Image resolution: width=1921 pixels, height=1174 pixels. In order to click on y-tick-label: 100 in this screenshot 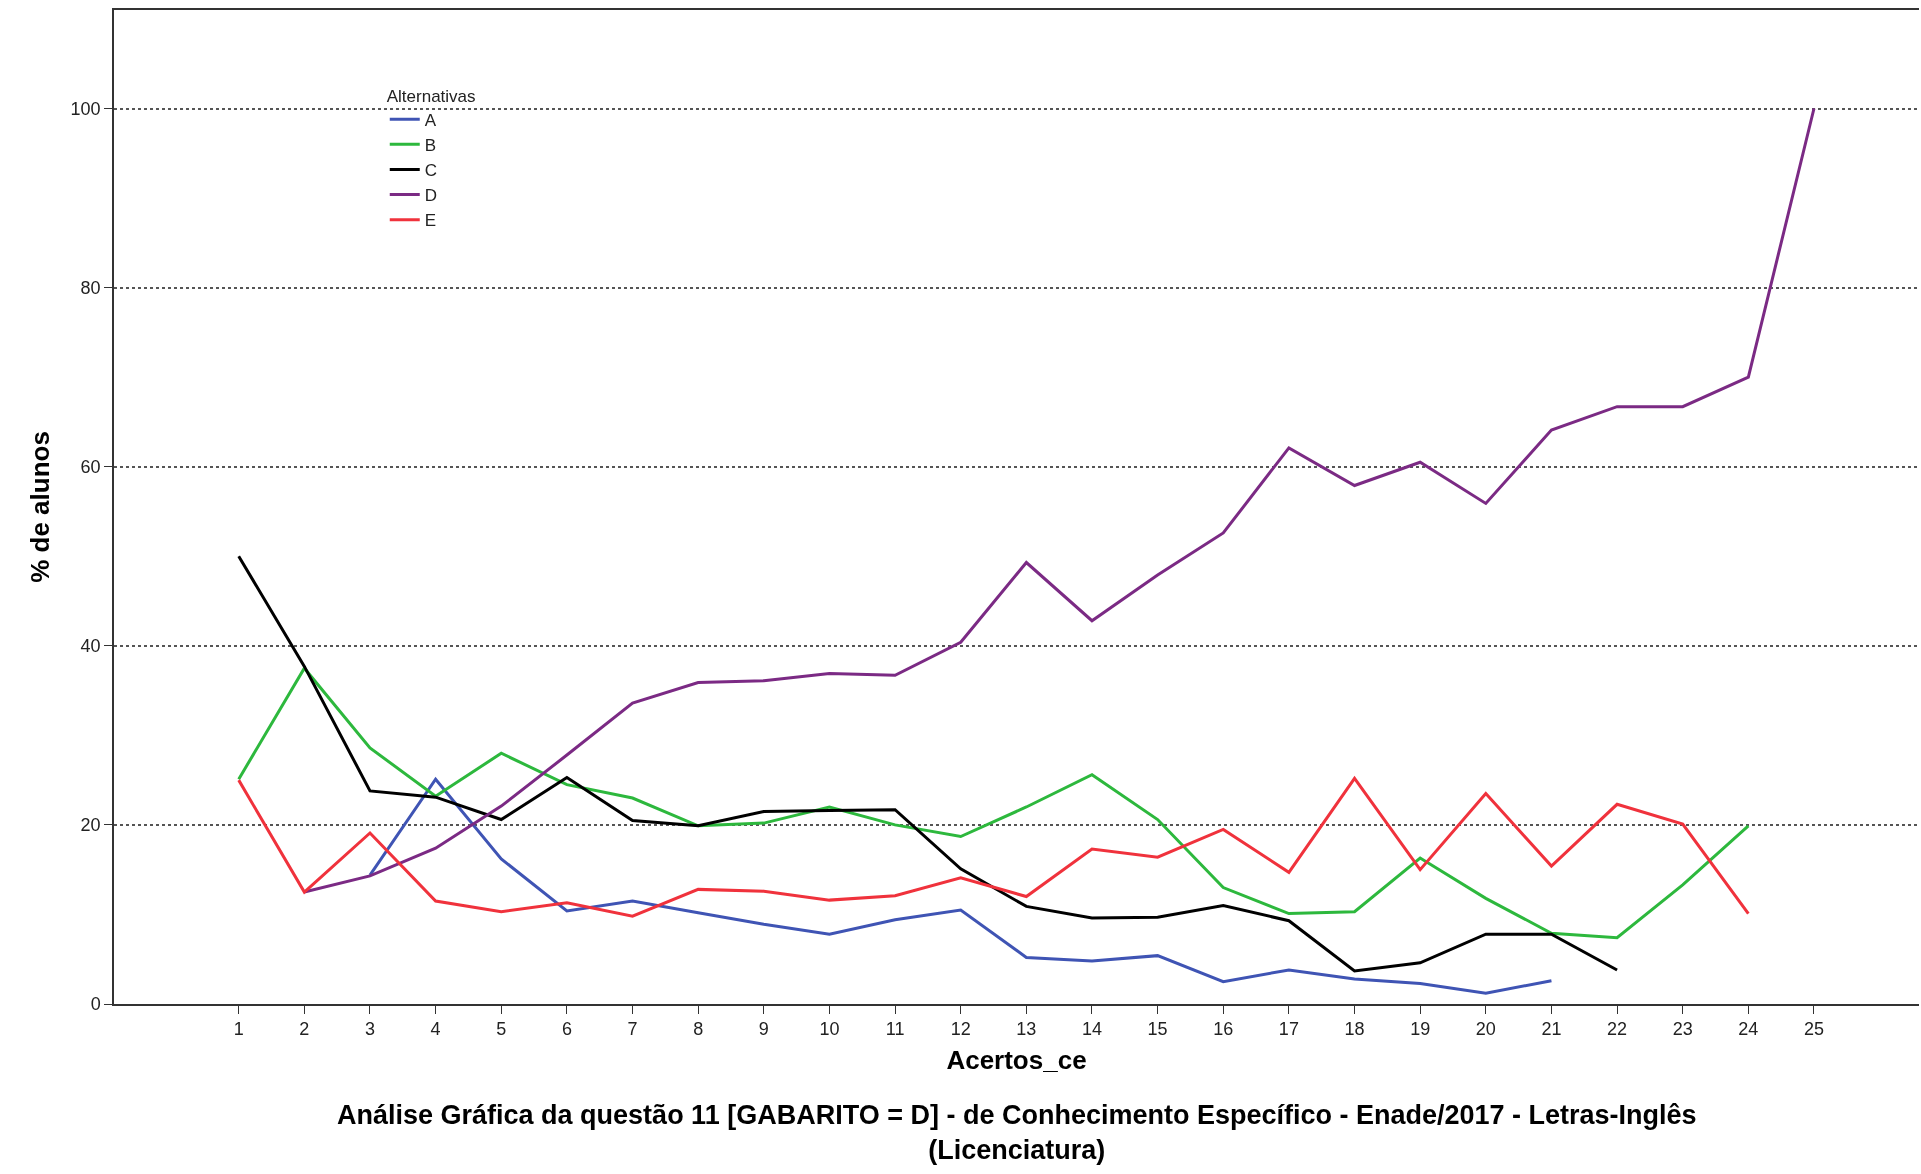, I will do `click(85, 108)`.